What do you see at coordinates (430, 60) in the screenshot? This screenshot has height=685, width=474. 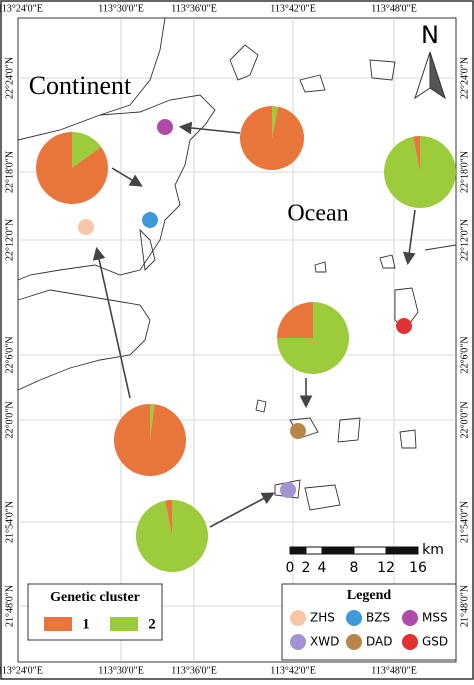 I see `north-arrow: N` at bounding box center [430, 60].